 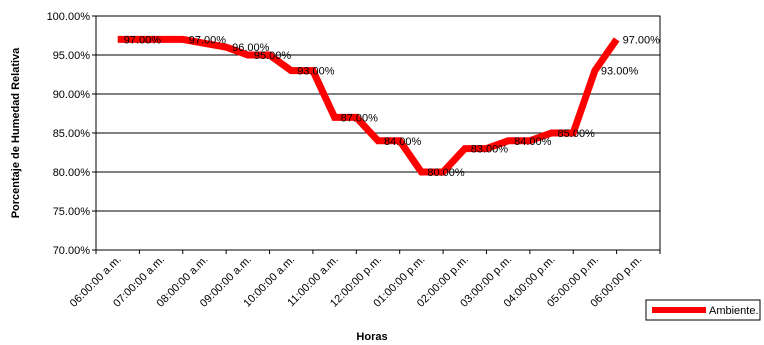 What do you see at coordinates (72, 251) in the screenshot?
I see `y-tick-label: 70.00%` at bounding box center [72, 251].